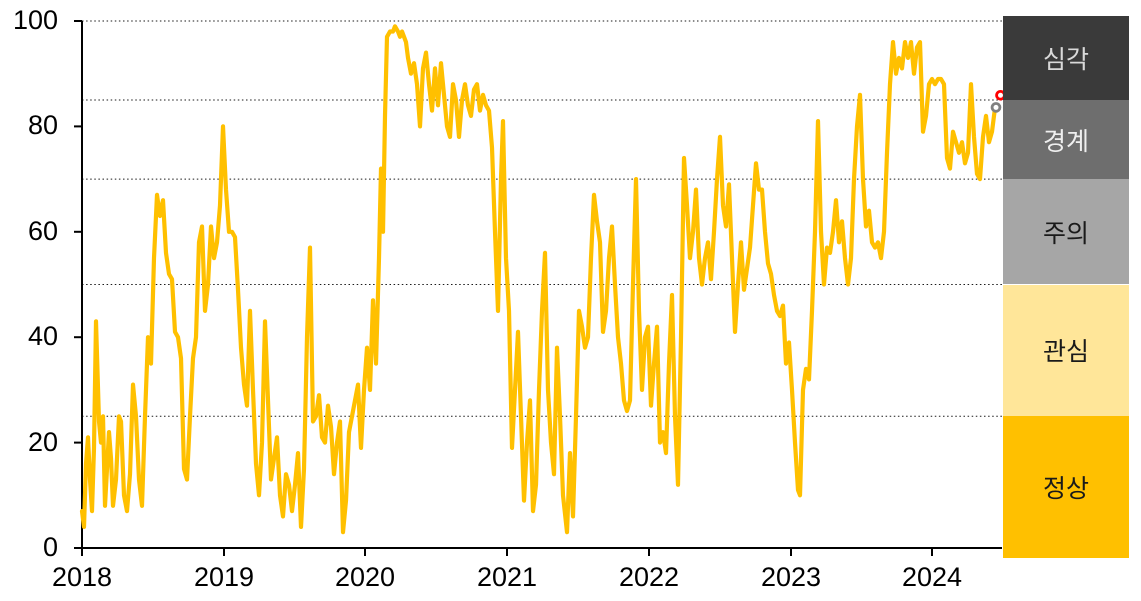  What do you see at coordinates (1066, 350) in the screenshot?
I see `risk-band-label: 관심` at bounding box center [1066, 350].